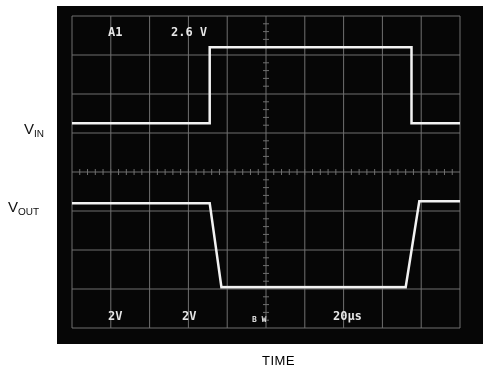 The width and height of the screenshot is (483, 373). What do you see at coordinates (189, 32) in the screenshot?
I see `trigger-level-readout: 2.6 V` at bounding box center [189, 32].